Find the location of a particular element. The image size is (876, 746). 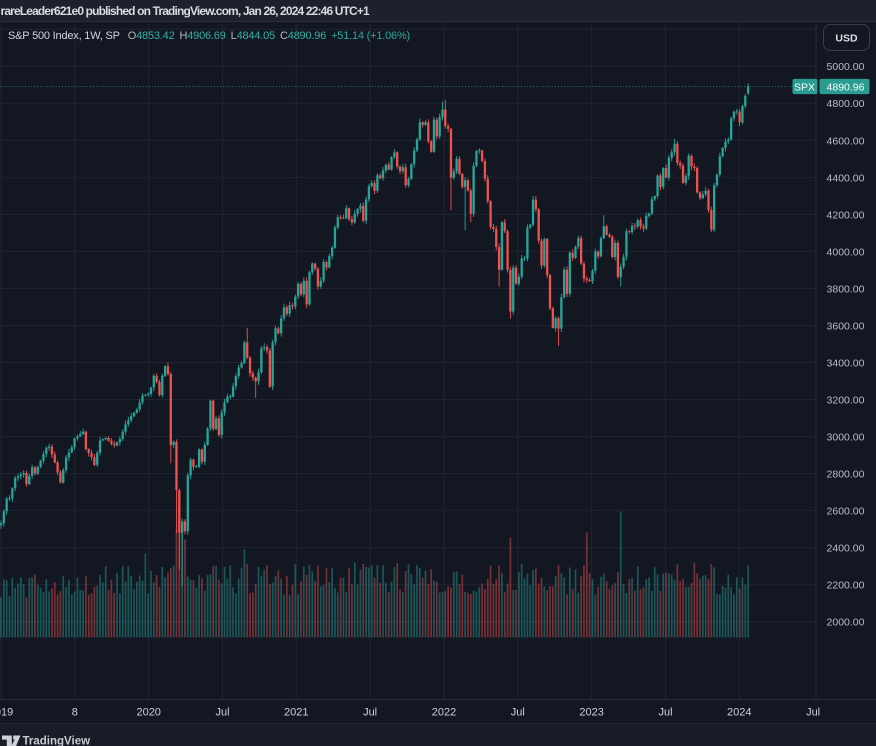

svg-text: 2800.00 is located at coordinates (846, 475).